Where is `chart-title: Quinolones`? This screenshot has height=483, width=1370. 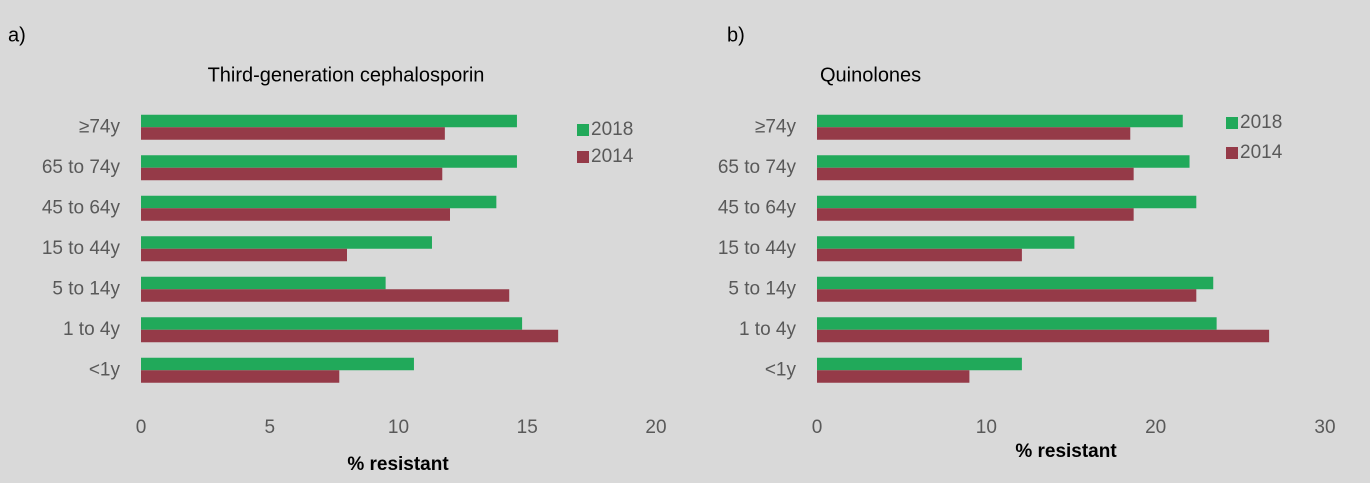
chart-title: Quinolones is located at coordinates (870, 75).